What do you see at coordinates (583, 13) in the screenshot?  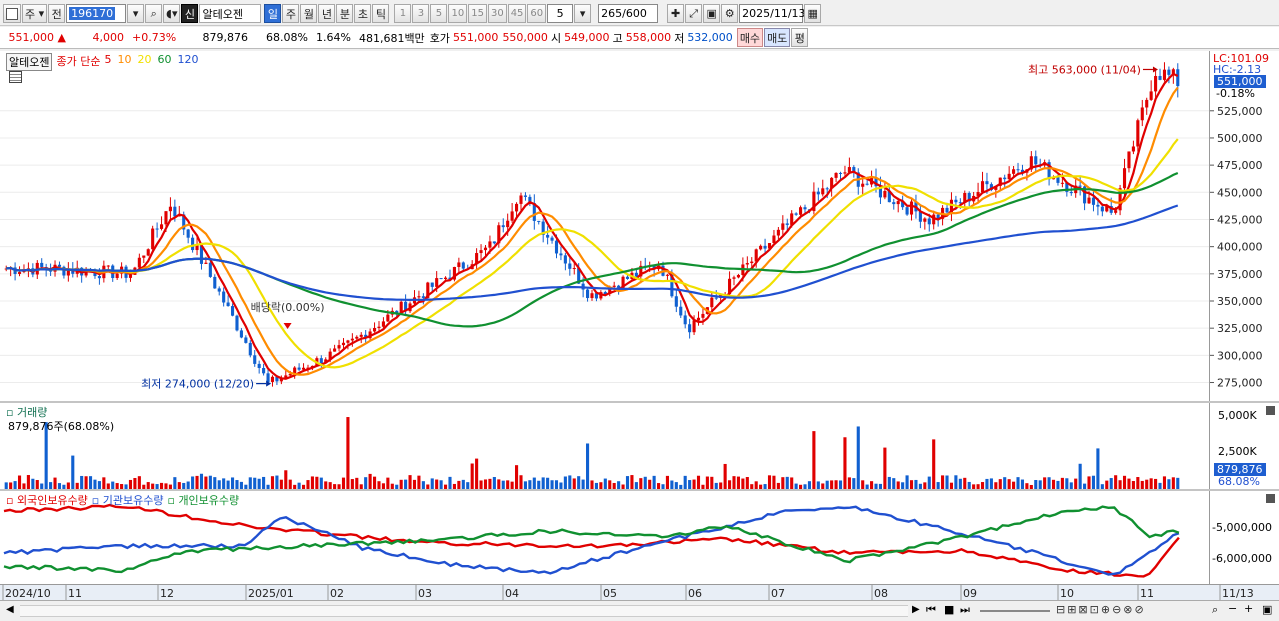 I see `count-dropdown-icon: ▾` at bounding box center [583, 13].